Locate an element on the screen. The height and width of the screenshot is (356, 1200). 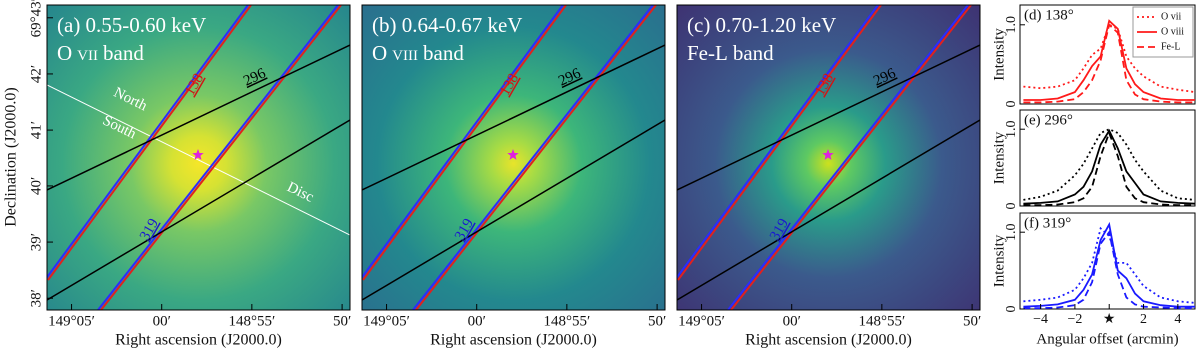
y-tick-label: 40′ is located at coordinates (36, 186).